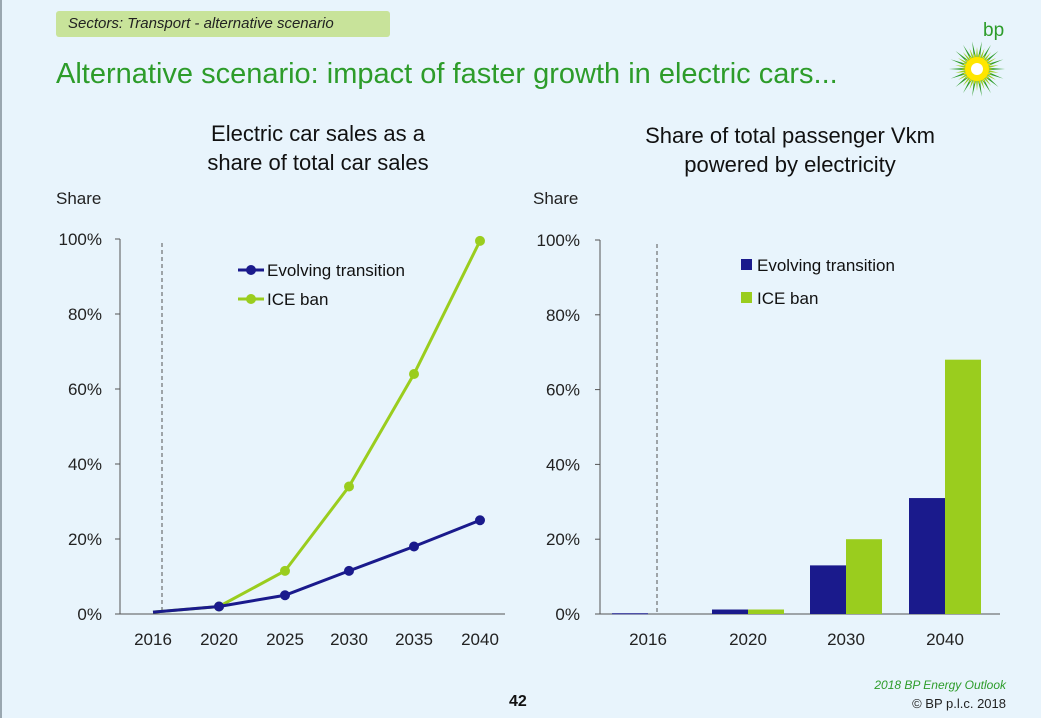  I want to click on right-x-tick-label: 2020, so click(748, 639).